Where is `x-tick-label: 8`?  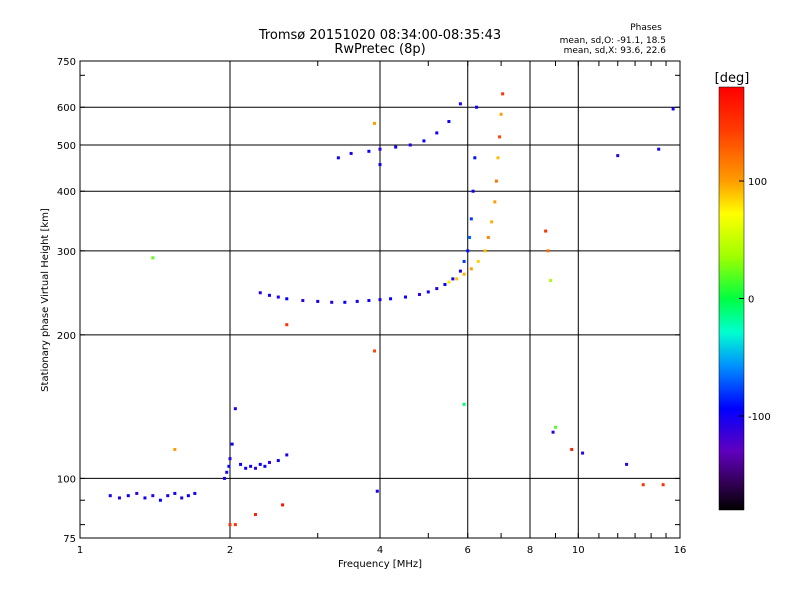 x-tick-label: 8 is located at coordinates (530, 550).